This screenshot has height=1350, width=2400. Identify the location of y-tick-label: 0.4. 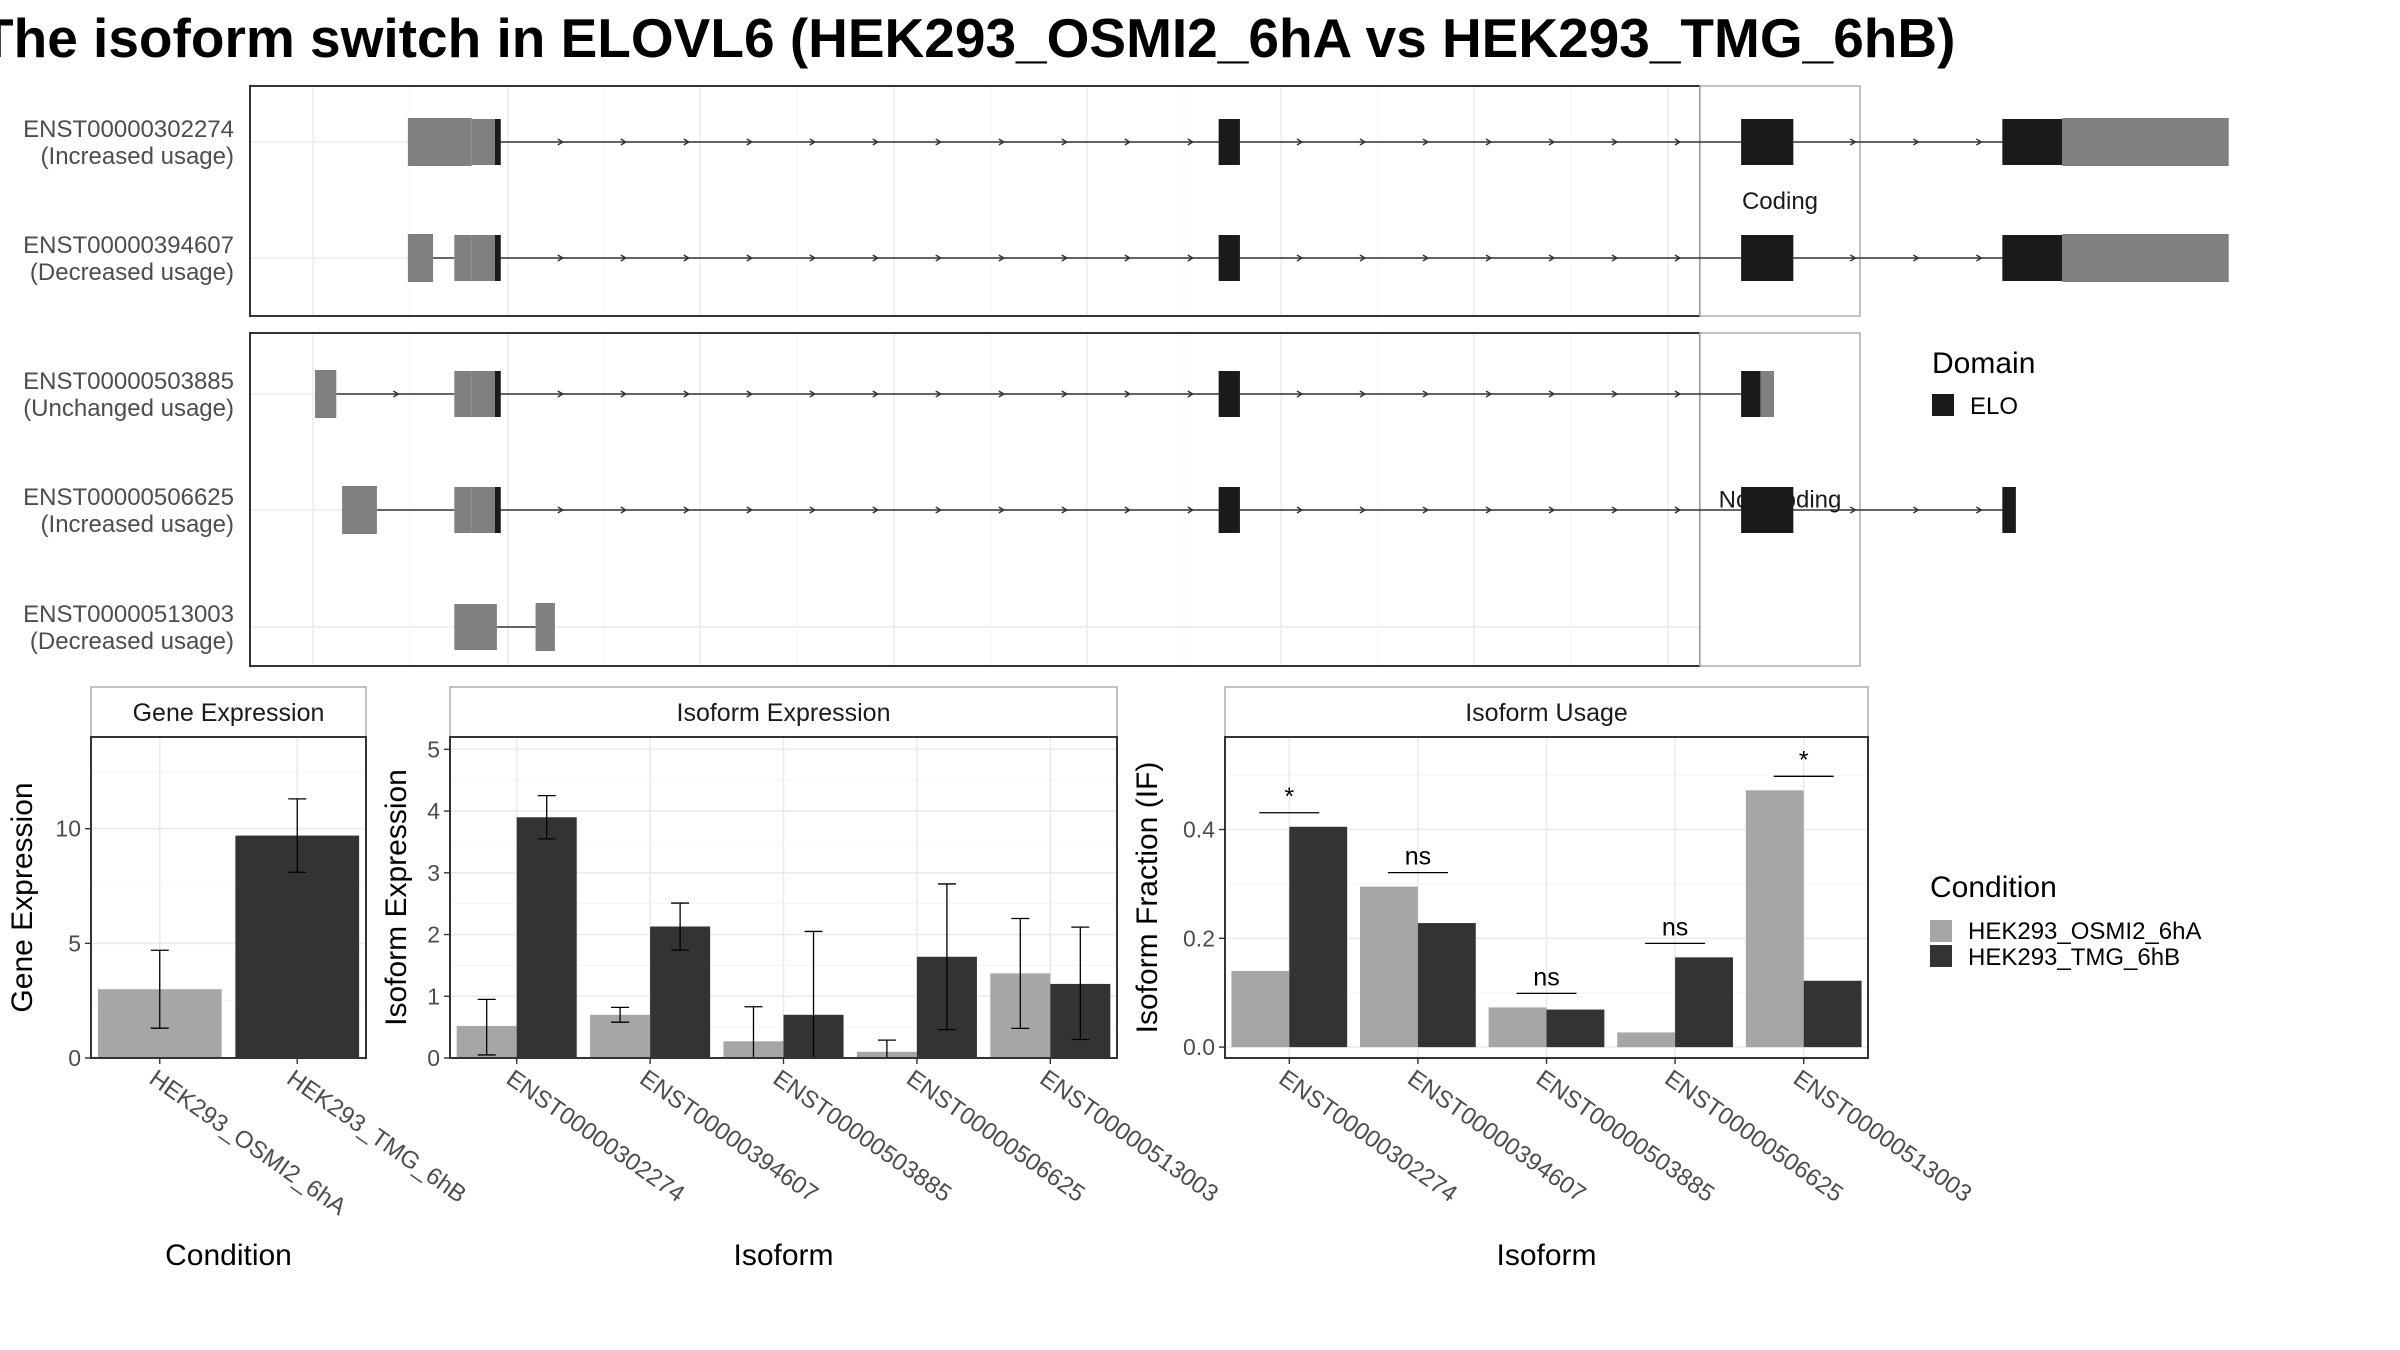
(1199, 829).